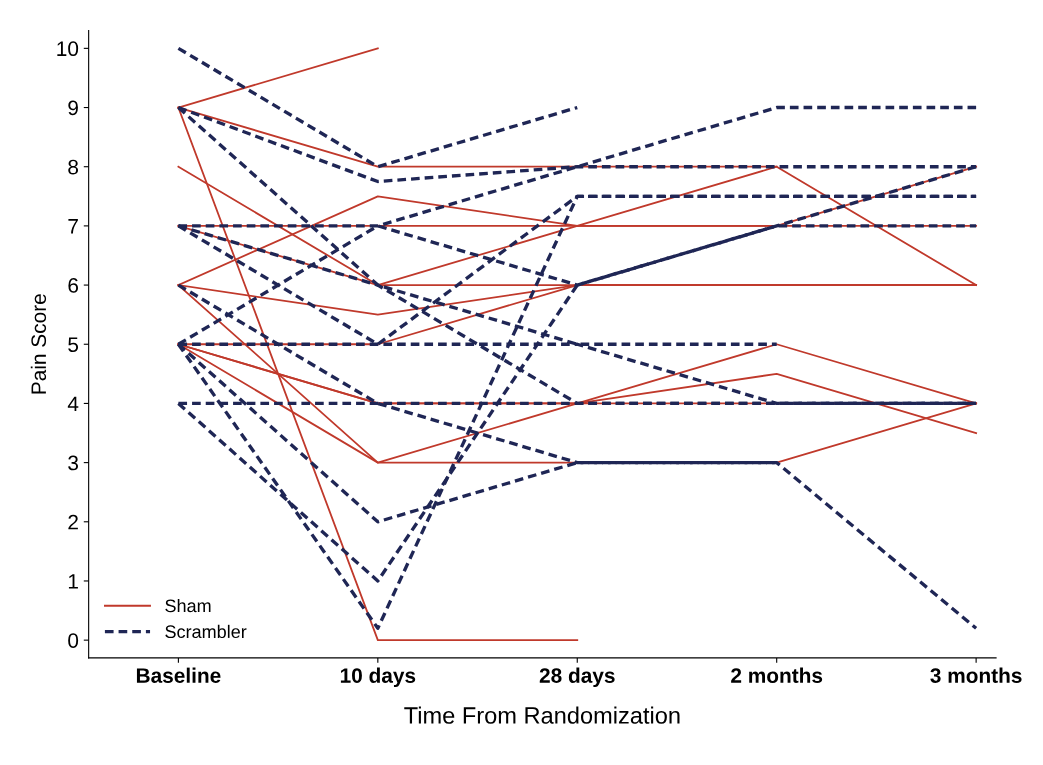  What do you see at coordinates (73, 285) in the screenshot?
I see `y-tick-label: 6` at bounding box center [73, 285].